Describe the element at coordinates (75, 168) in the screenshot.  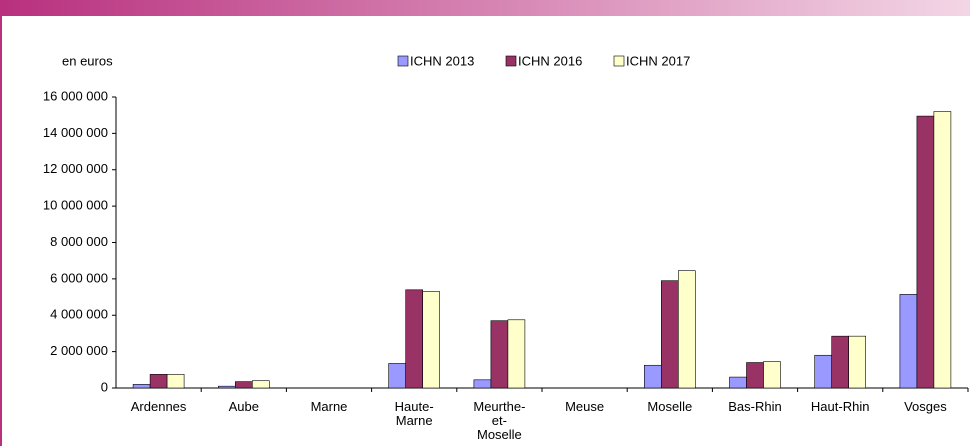
I see `y-tick-label: 12 000 000` at that location.